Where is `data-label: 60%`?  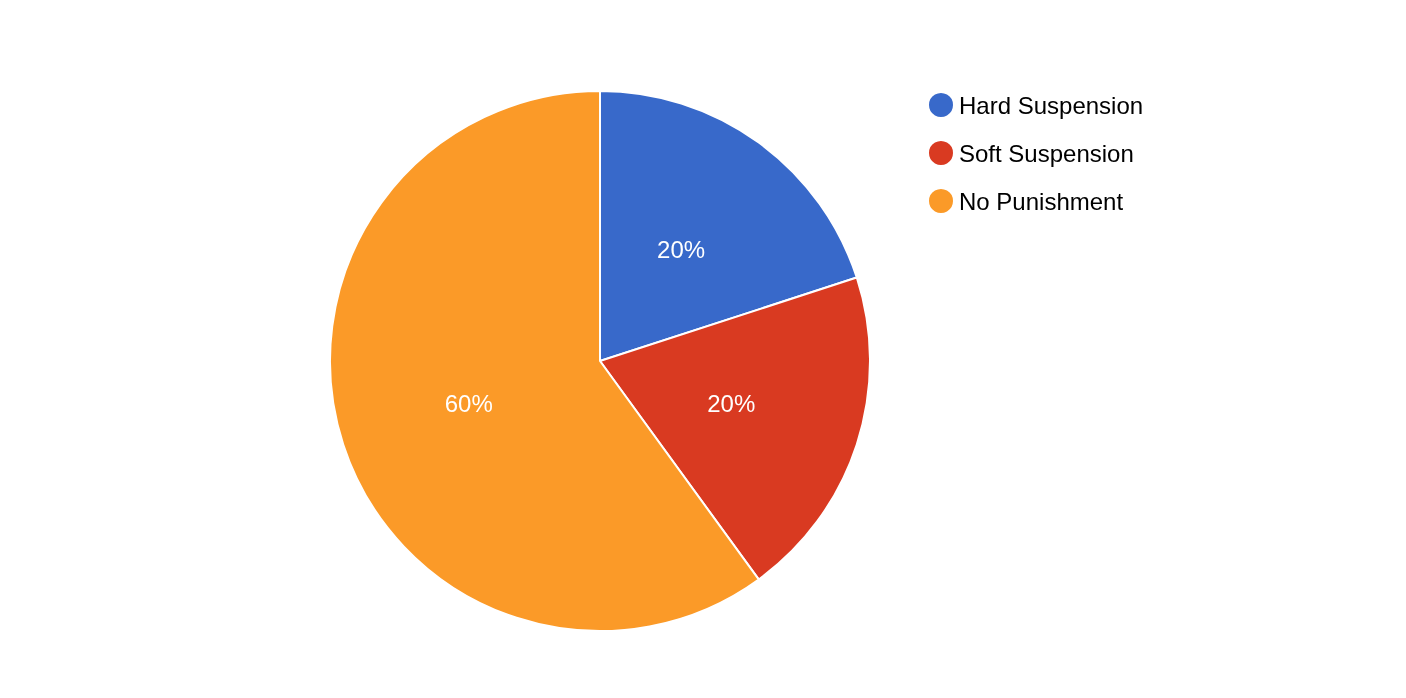
data-label: 60% is located at coordinates (468, 404).